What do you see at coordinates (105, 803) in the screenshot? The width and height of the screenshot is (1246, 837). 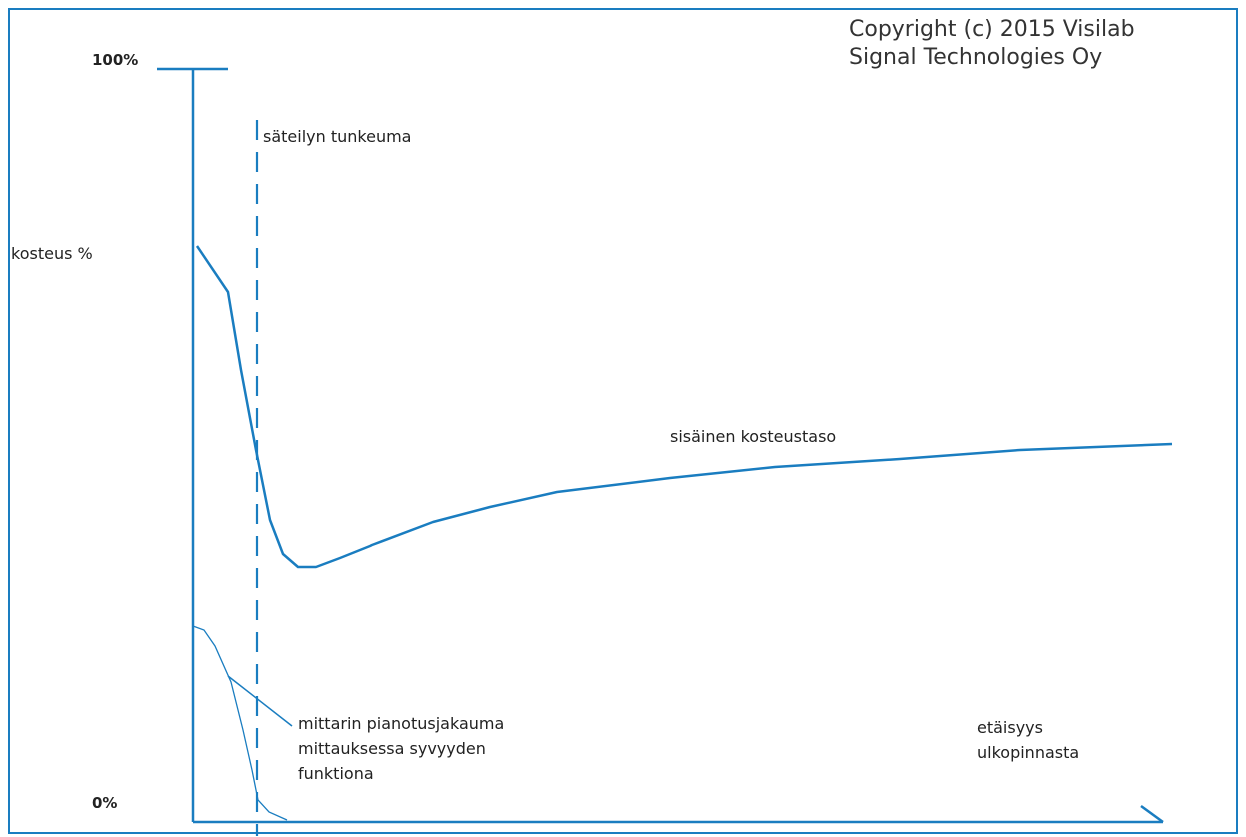 I see `y-bottom-label: 0%` at bounding box center [105, 803].